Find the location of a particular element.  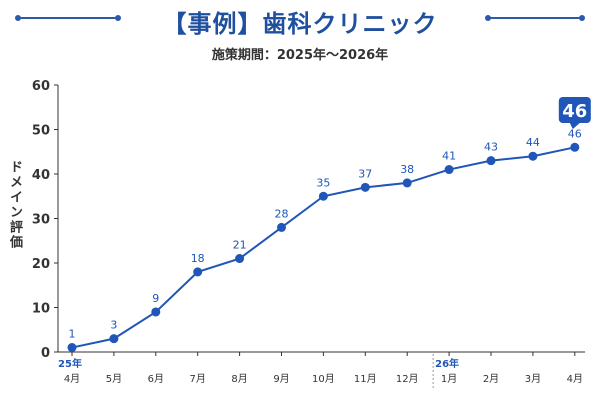

y-tick-label: 30 is located at coordinates (41, 220).